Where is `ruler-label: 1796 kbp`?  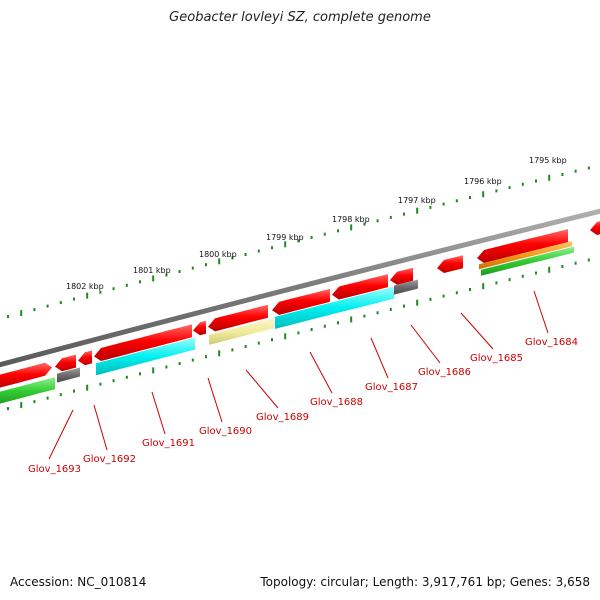 ruler-label: 1796 kbp is located at coordinates (483, 181).